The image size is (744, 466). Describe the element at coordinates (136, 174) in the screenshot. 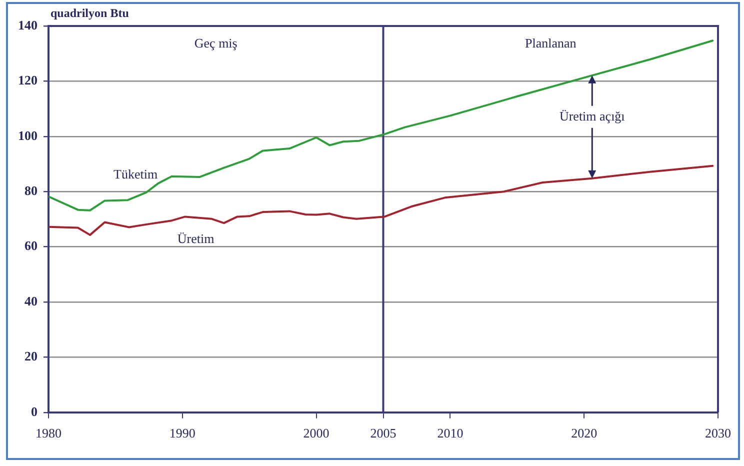

I see `series-label: Tüketim` at that location.